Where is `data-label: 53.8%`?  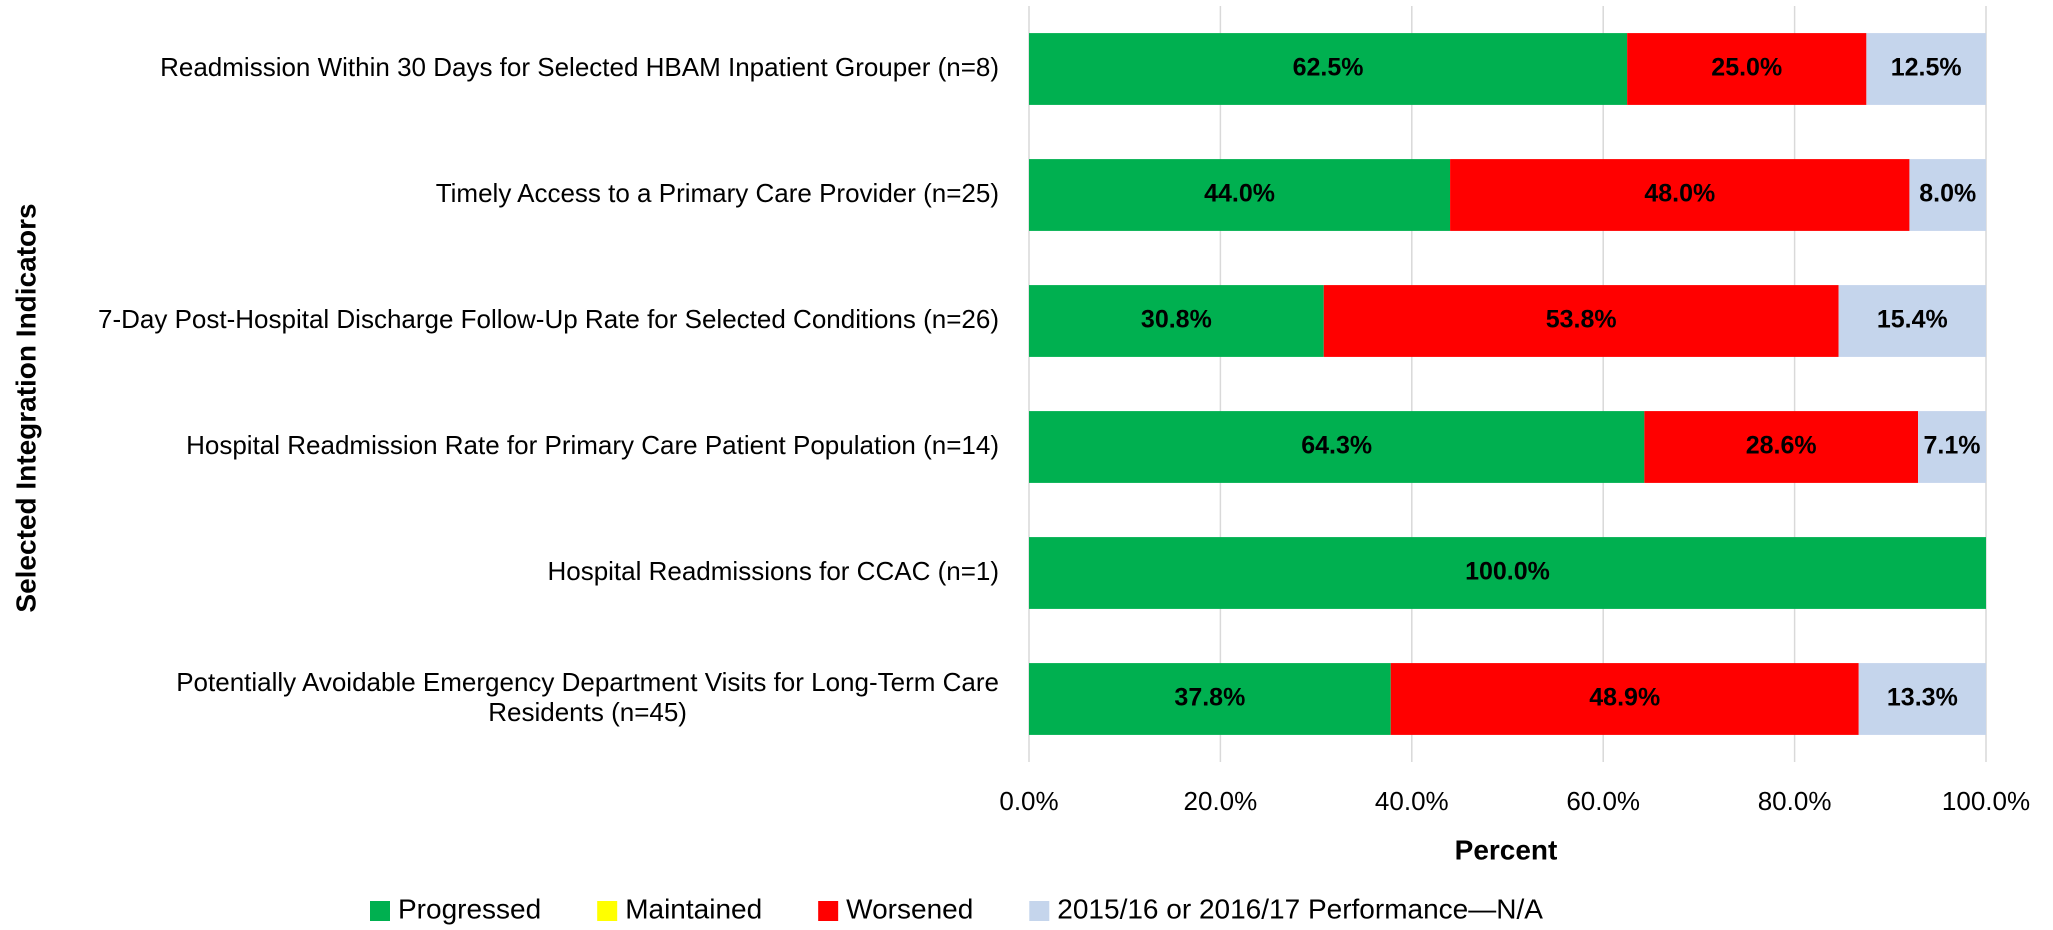 data-label: 53.8% is located at coordinates (1581, 320).